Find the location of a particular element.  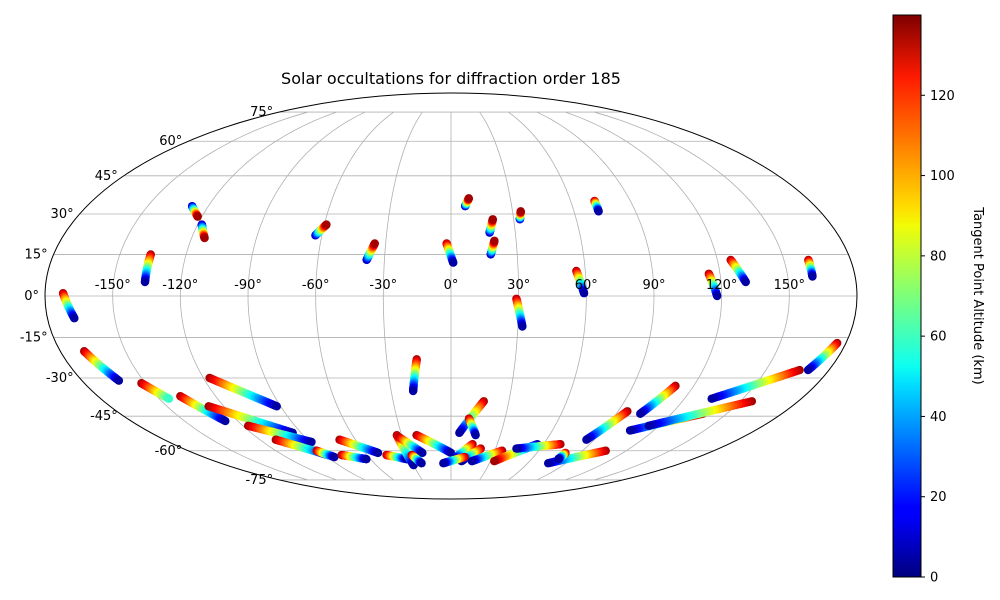

longitude-tick-label: 120° is located at coordinates (721, 285).